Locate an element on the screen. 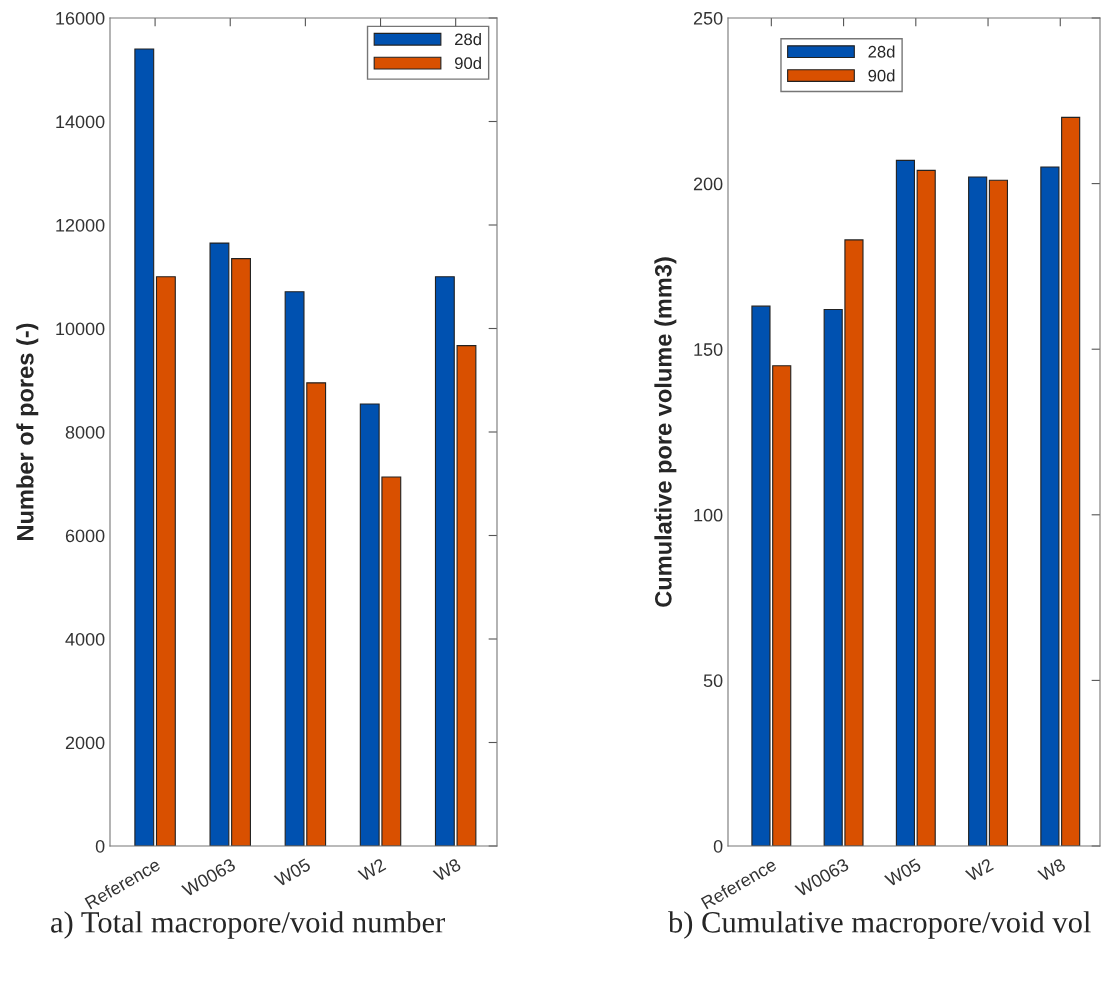 The height and width of the screenshot is (998, 1103). y-tick-label: 250 is located at coordinates (708, 18).